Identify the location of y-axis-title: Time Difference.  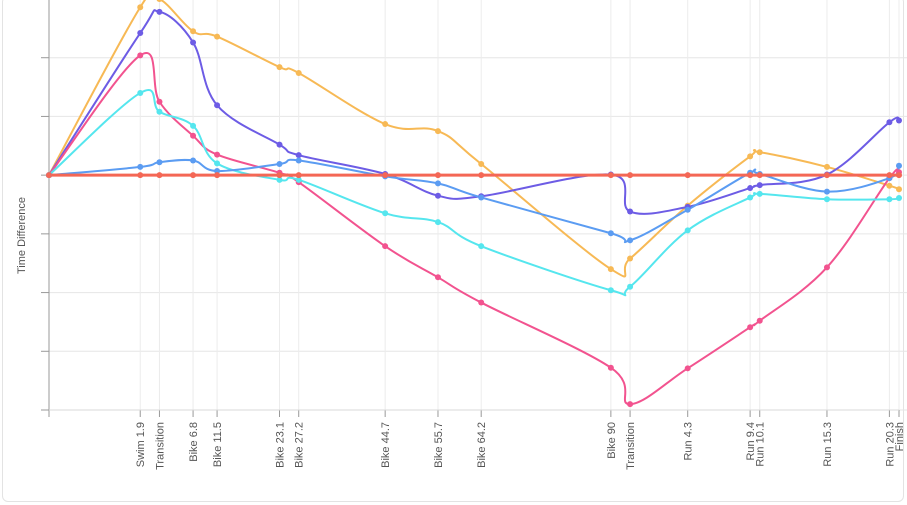
(22, 235).